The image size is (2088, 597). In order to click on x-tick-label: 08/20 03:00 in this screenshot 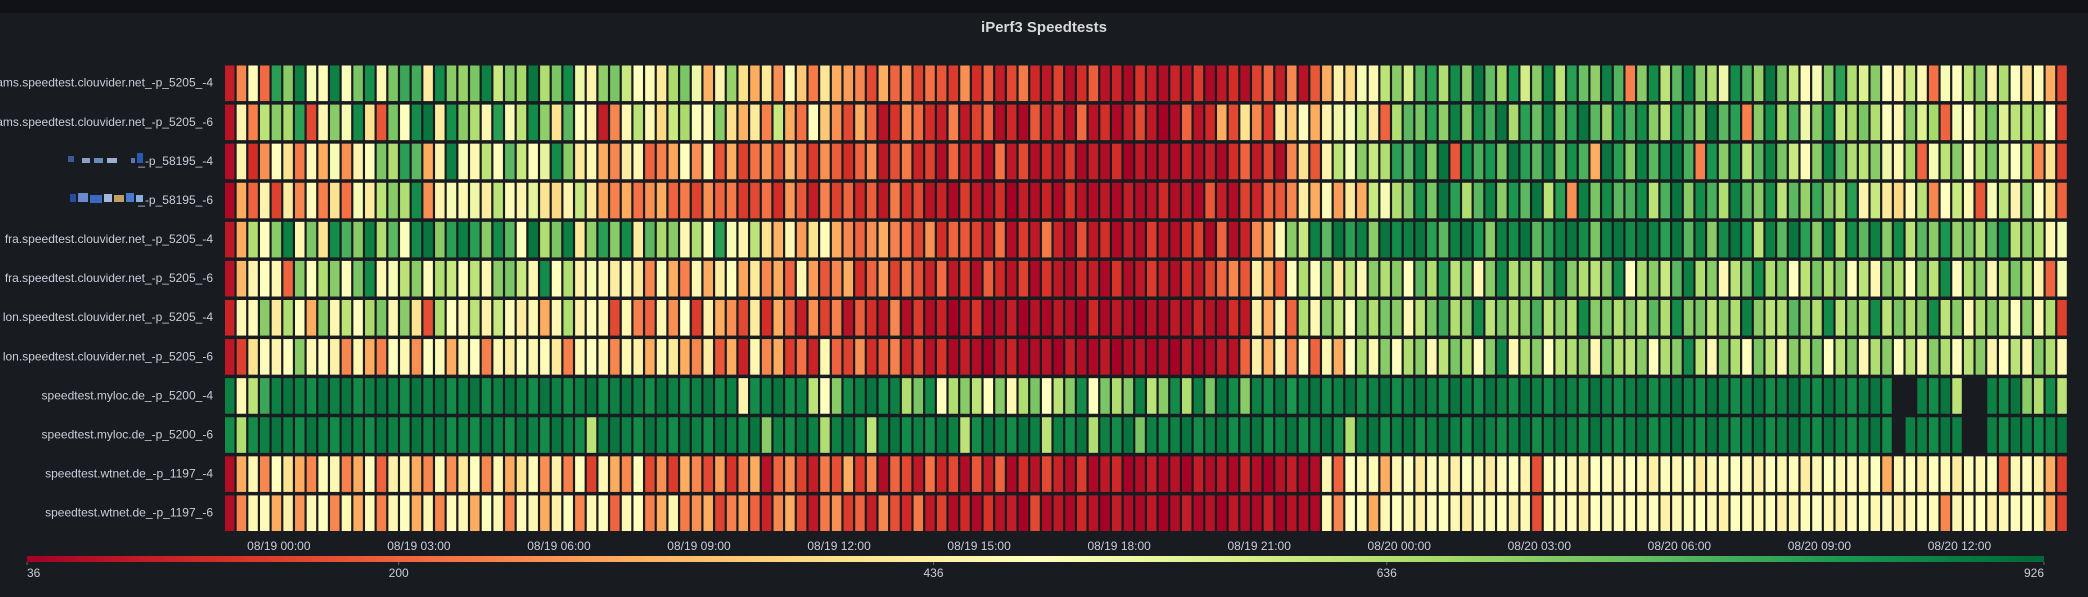, I will do `click(1540, 546)`.